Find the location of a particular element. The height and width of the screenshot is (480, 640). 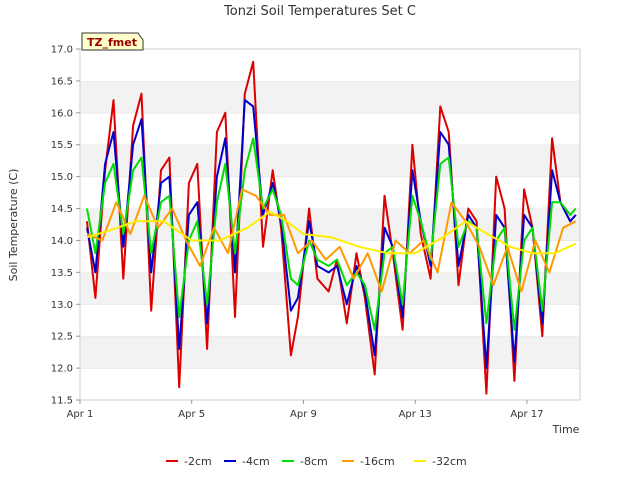

x-axis-ticks: Apr 1 Apr 5 Apr 9 Apr 13 Apr 17 is located at coordinates (305, 410).